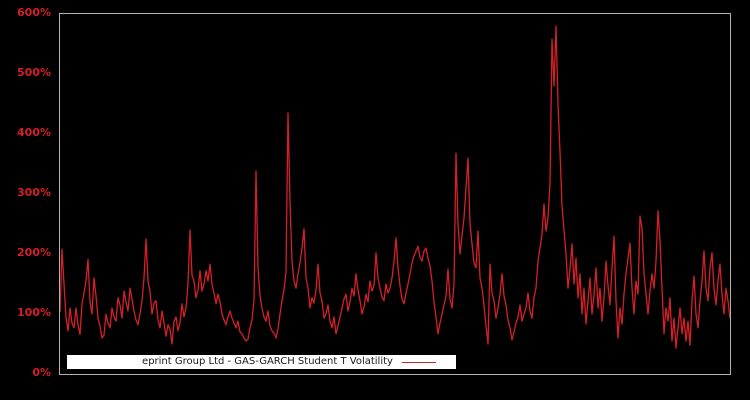 The height and width of the screenshot is (400, 750). I want to click on y-tick-label: 200%, so click(34, 252).